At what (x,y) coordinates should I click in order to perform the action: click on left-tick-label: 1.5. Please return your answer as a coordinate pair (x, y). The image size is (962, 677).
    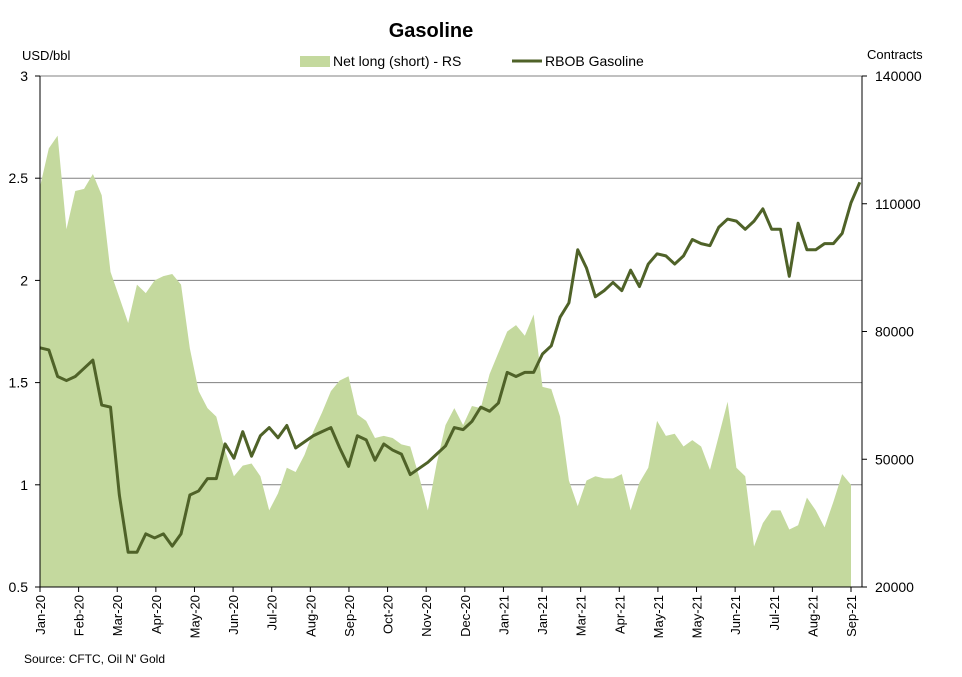
    Looking at the image, I should click on (19, 383).